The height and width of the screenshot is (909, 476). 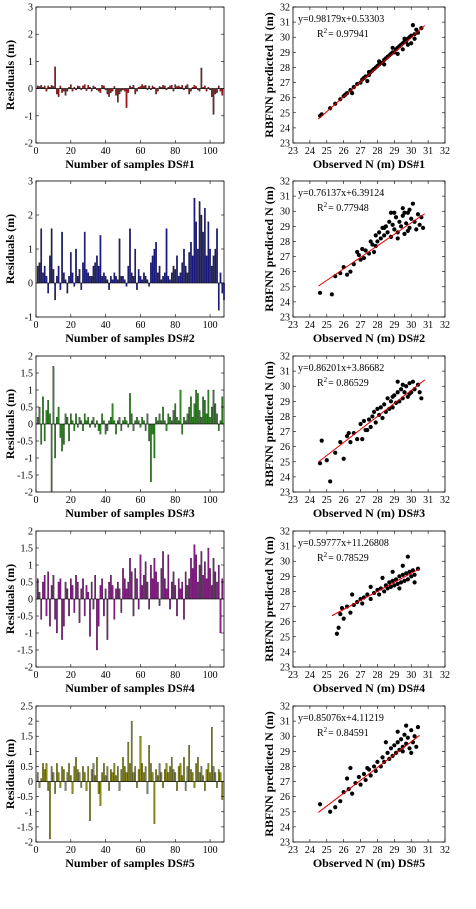 I want to click on x-tick-label: 28, so click(x=377, y=675).